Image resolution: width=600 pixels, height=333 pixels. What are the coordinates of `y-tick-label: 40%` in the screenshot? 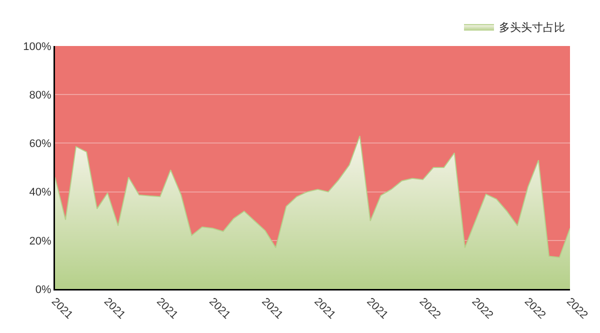 It's located at (40, 192).